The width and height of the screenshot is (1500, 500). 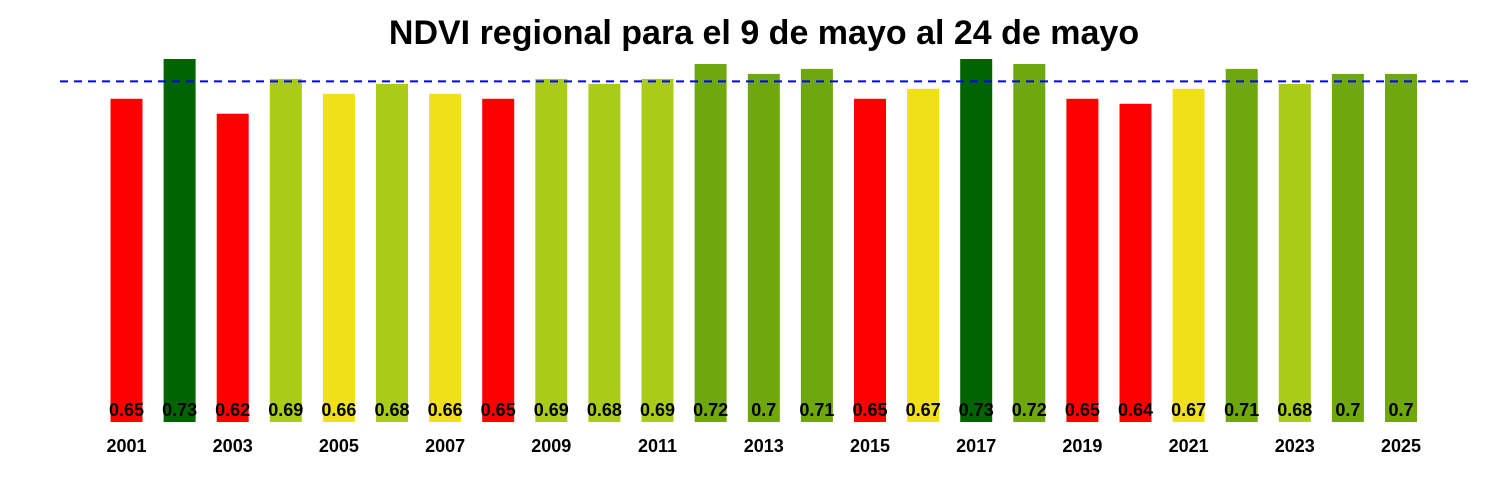 I want to click on value-label-2002: 0.73, so click(x=179, y=410).